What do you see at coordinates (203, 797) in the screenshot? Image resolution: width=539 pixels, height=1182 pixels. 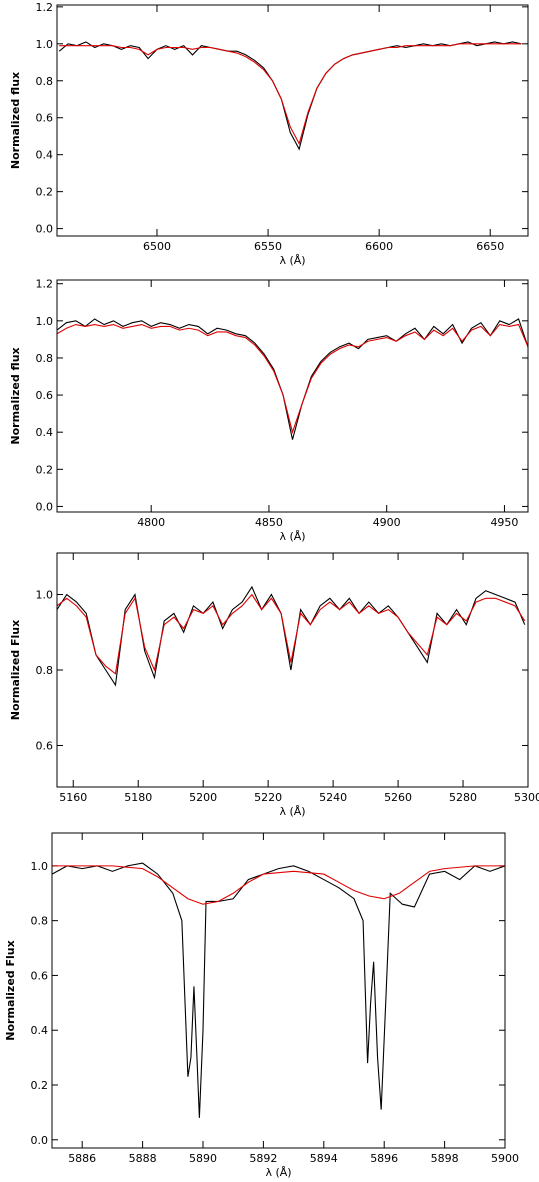 I see `x-tick-label: 5200` at bounding box center [203, 797].